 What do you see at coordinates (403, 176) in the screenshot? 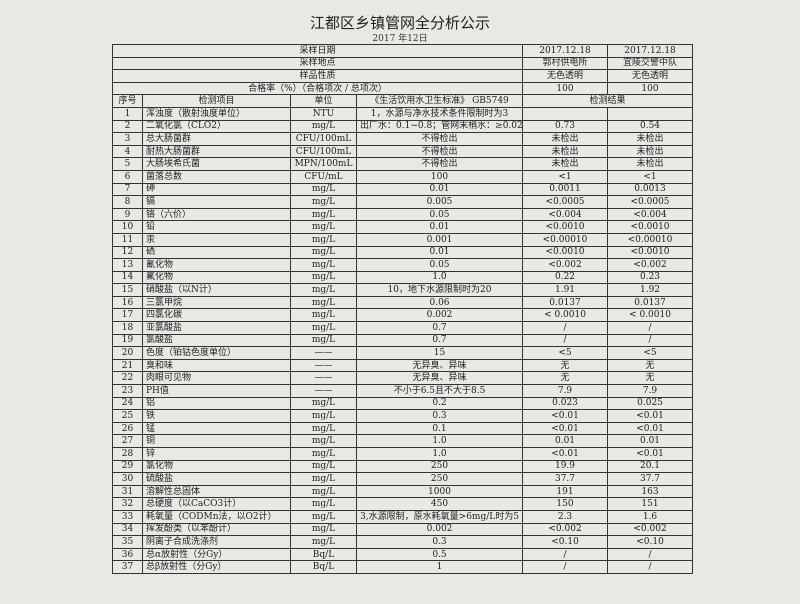
I see `data-row: 6 菌落总数 CFU/mL 100 <1 <1` at bounding box center [403, 176].